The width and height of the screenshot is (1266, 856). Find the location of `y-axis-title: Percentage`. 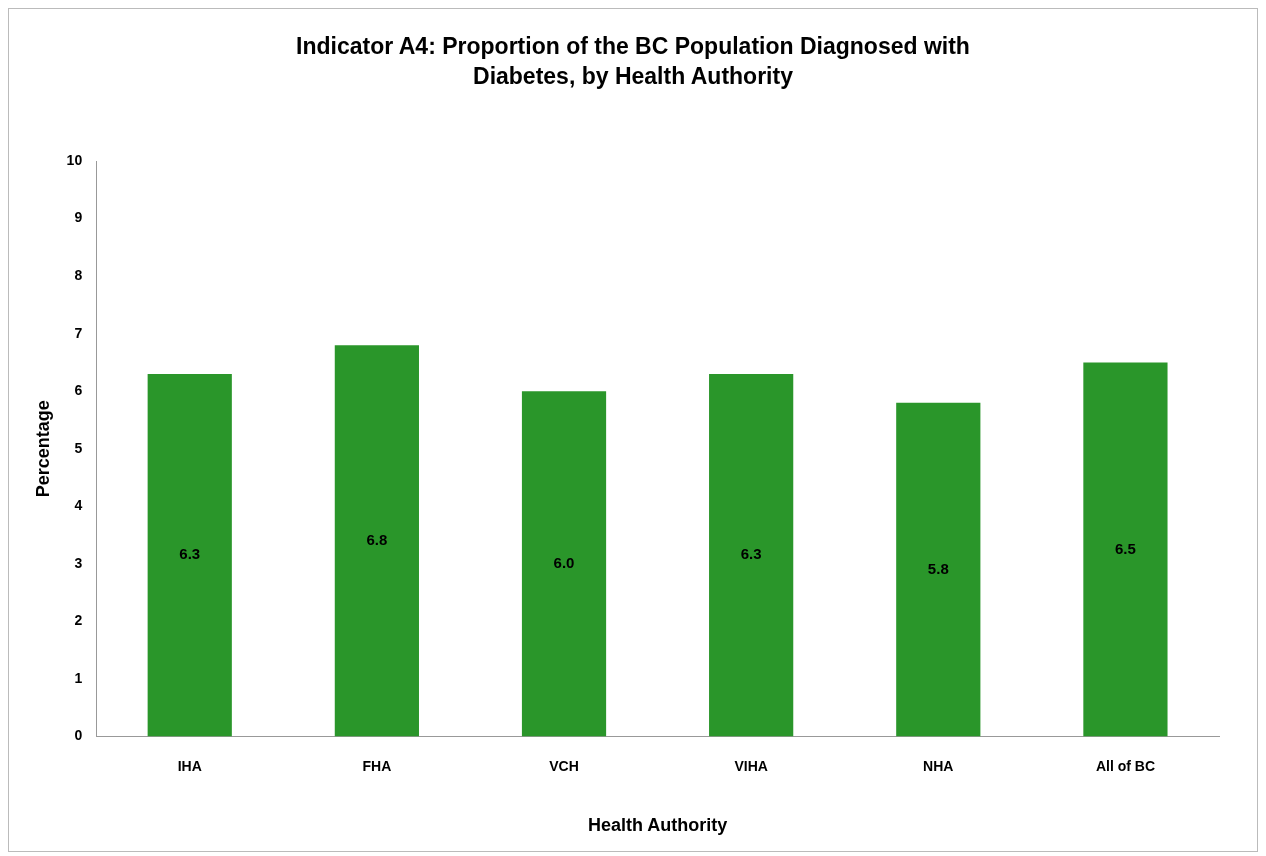

y-axis-title: Percentage is located at coordinates (42, 449).